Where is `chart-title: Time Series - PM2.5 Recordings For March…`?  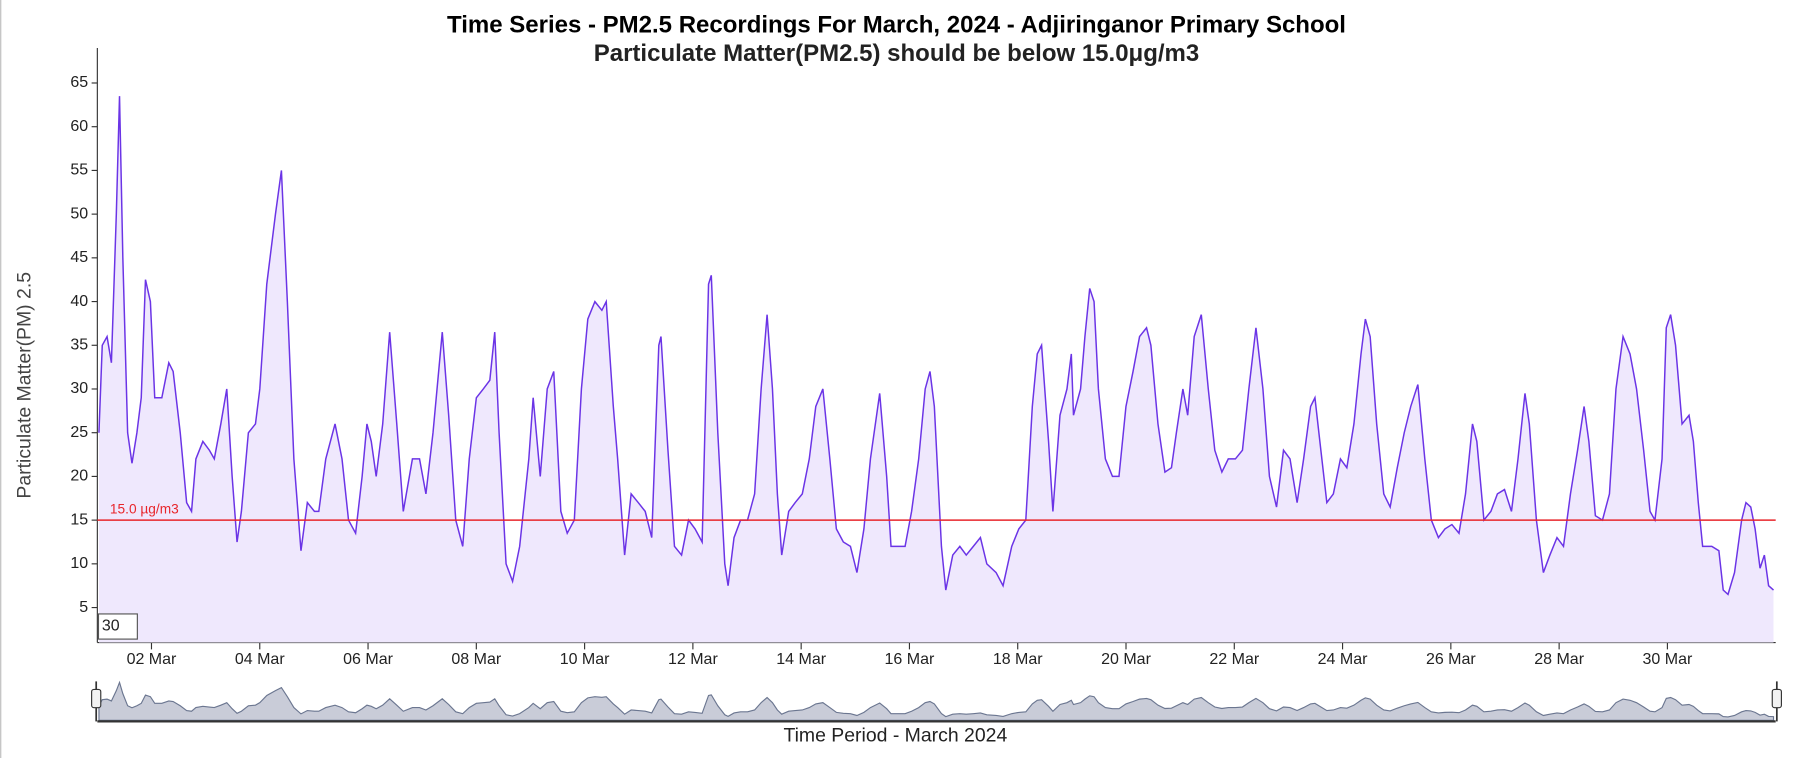 chart-title: Time Series - PM2.5 Recordings For March… is located at coordinates (896, 25).